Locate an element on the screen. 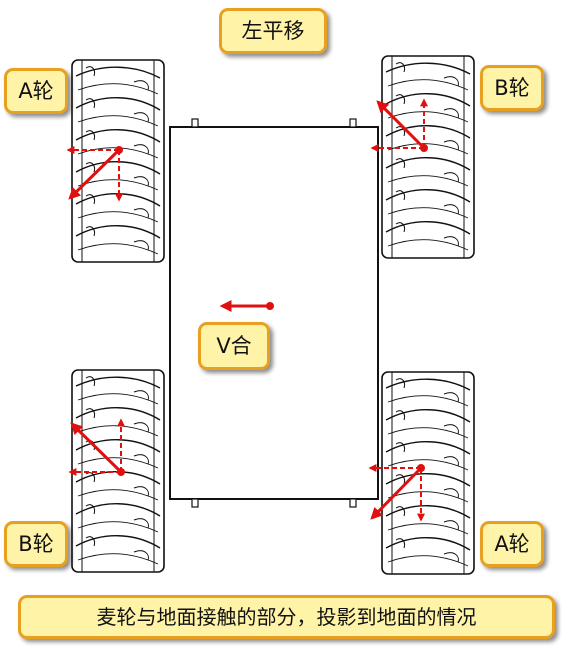 The width and height of the screenshot is (565, 647). wheel-label-bottom-right: A轮 is located at coordinates (512, 544).